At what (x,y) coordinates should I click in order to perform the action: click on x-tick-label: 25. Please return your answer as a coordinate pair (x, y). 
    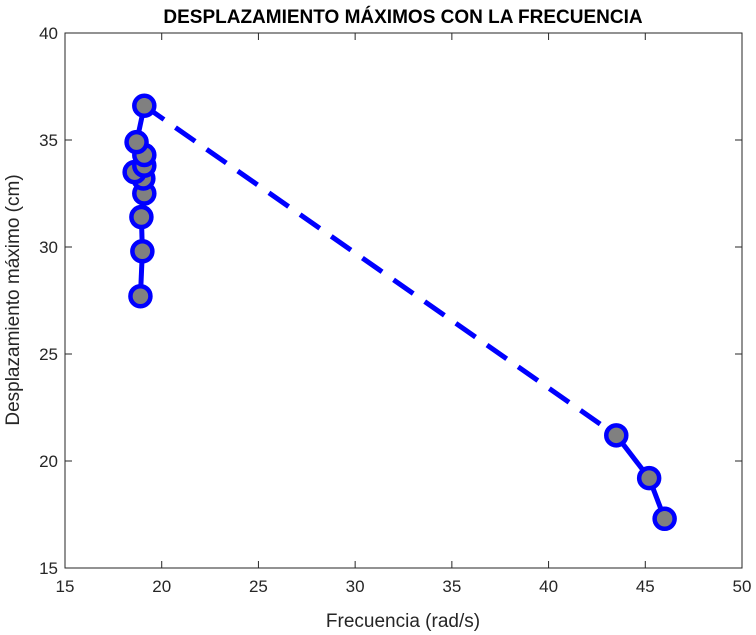
    Looking at the image, I should click on (258, 586).